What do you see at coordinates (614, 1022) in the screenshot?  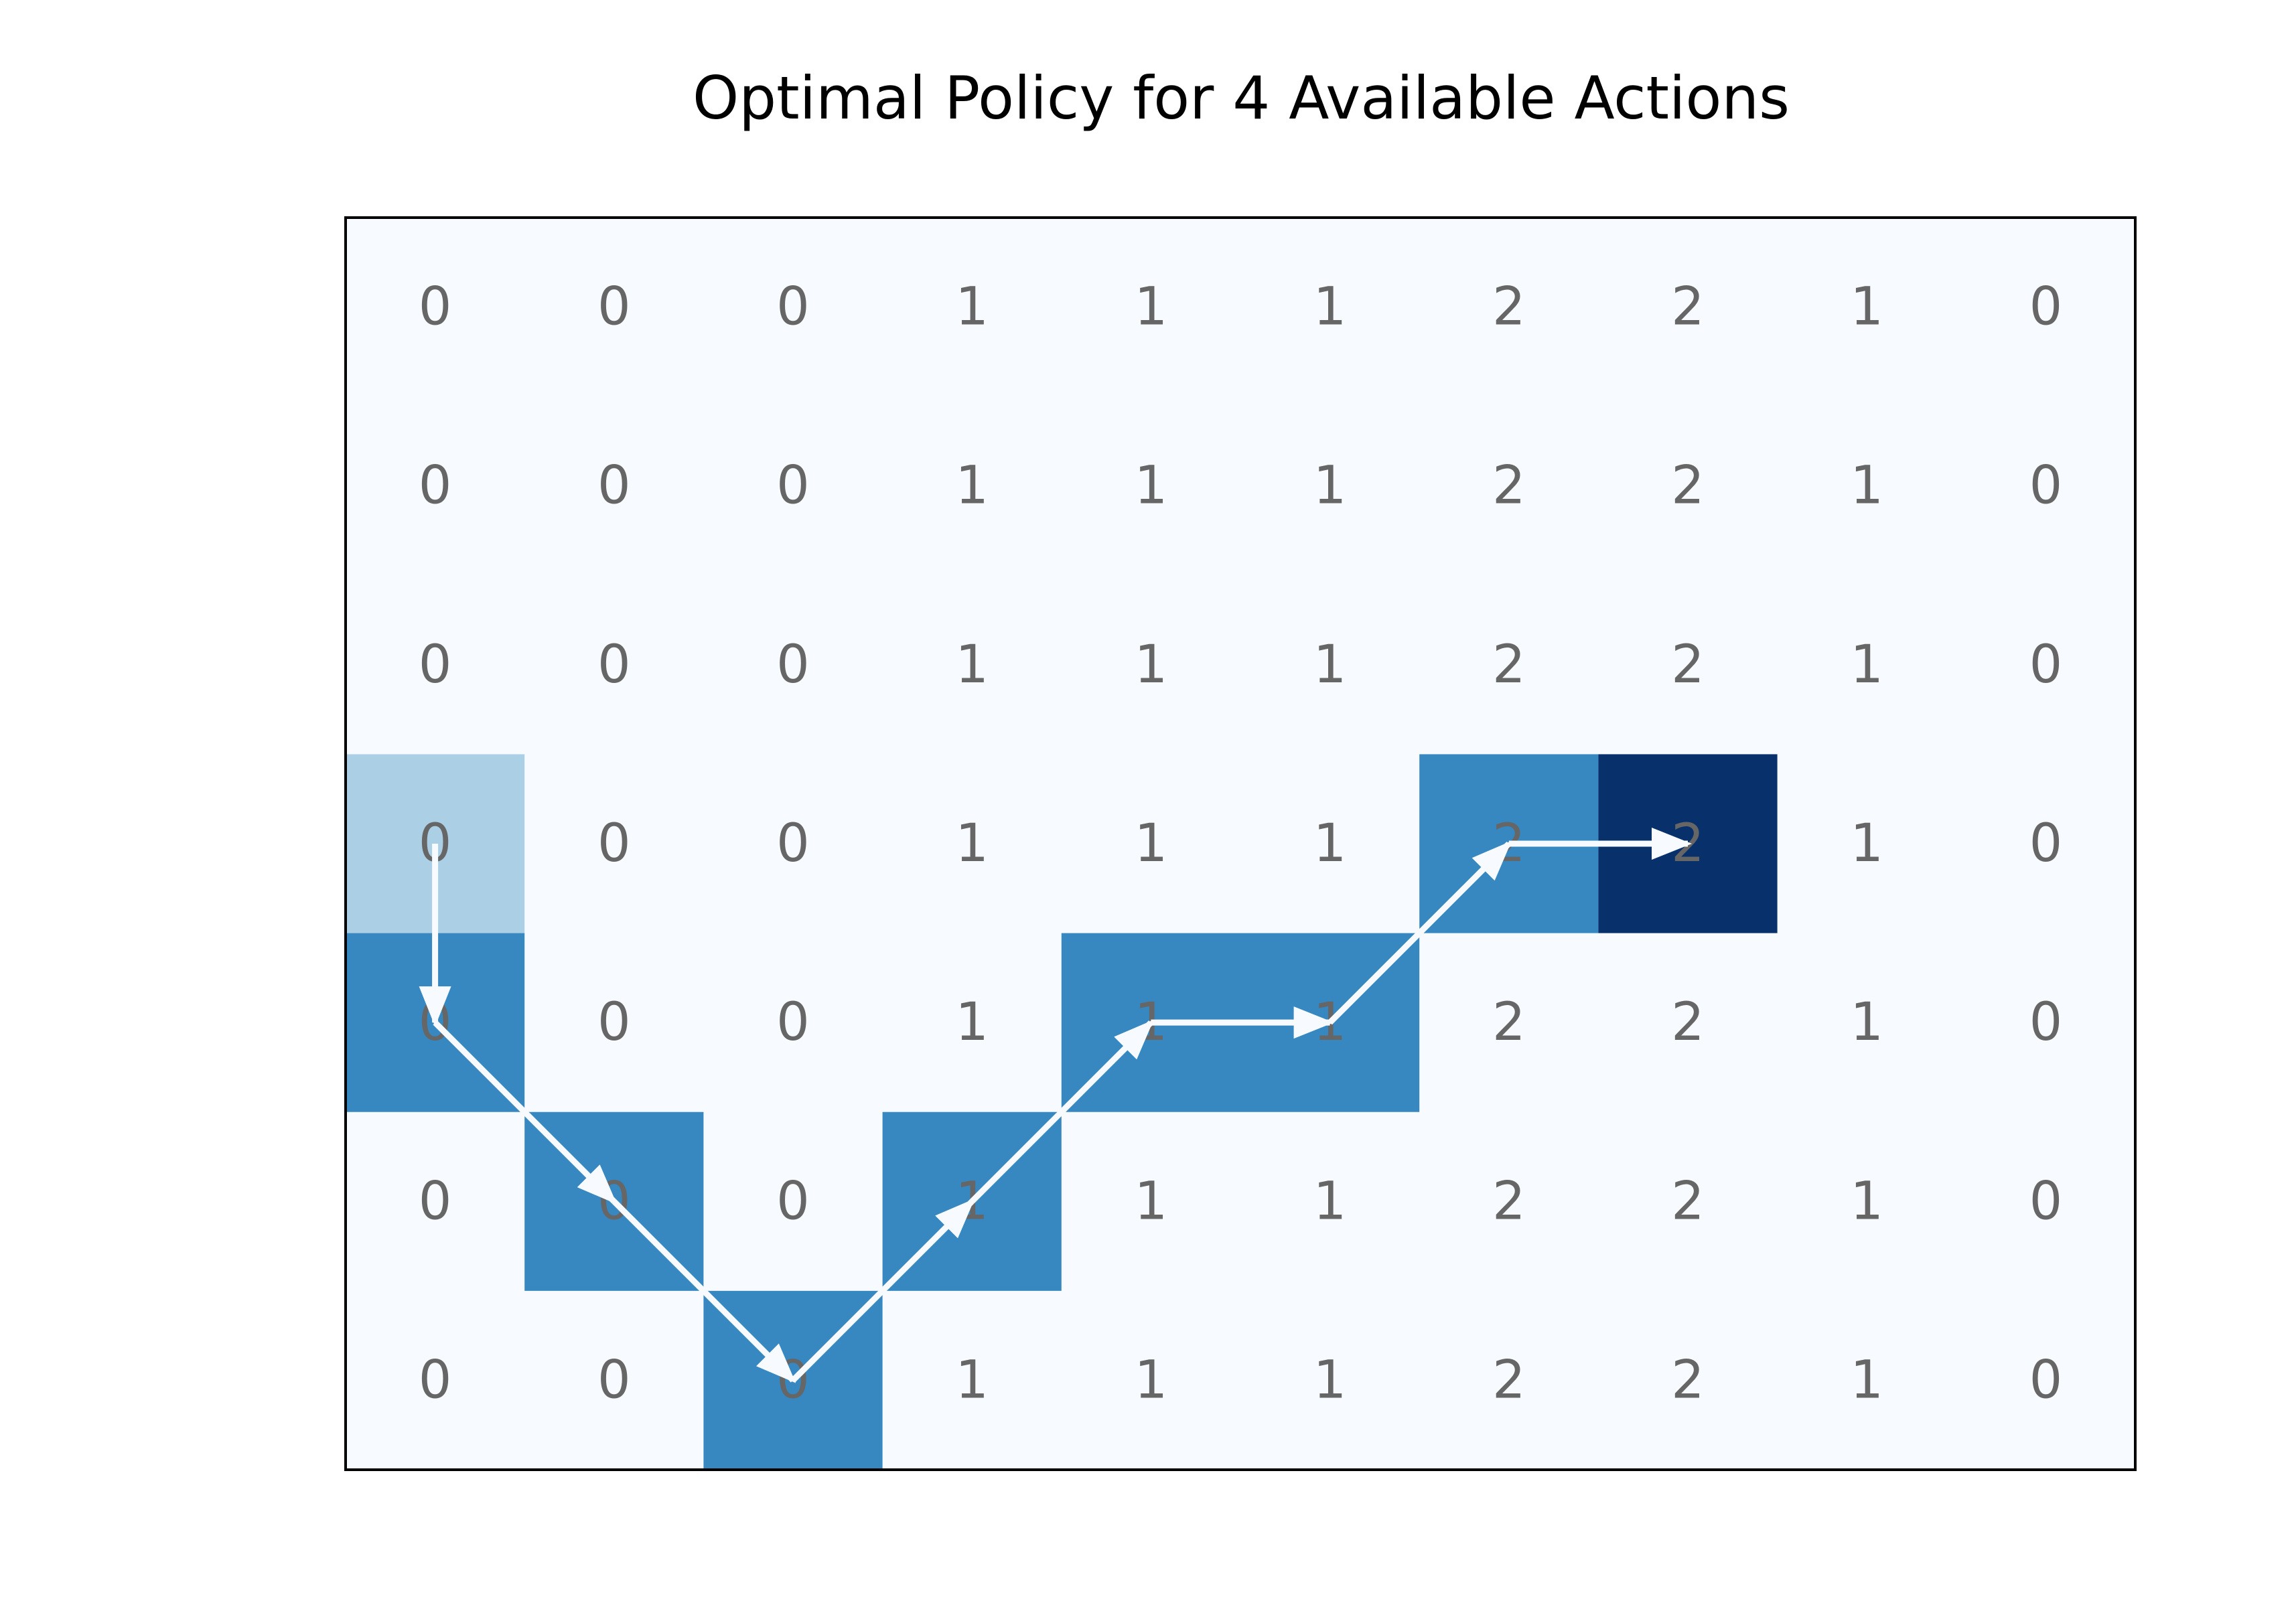 I see `cell-label-r4-c1: 0` at bounding box center [614, 1022].